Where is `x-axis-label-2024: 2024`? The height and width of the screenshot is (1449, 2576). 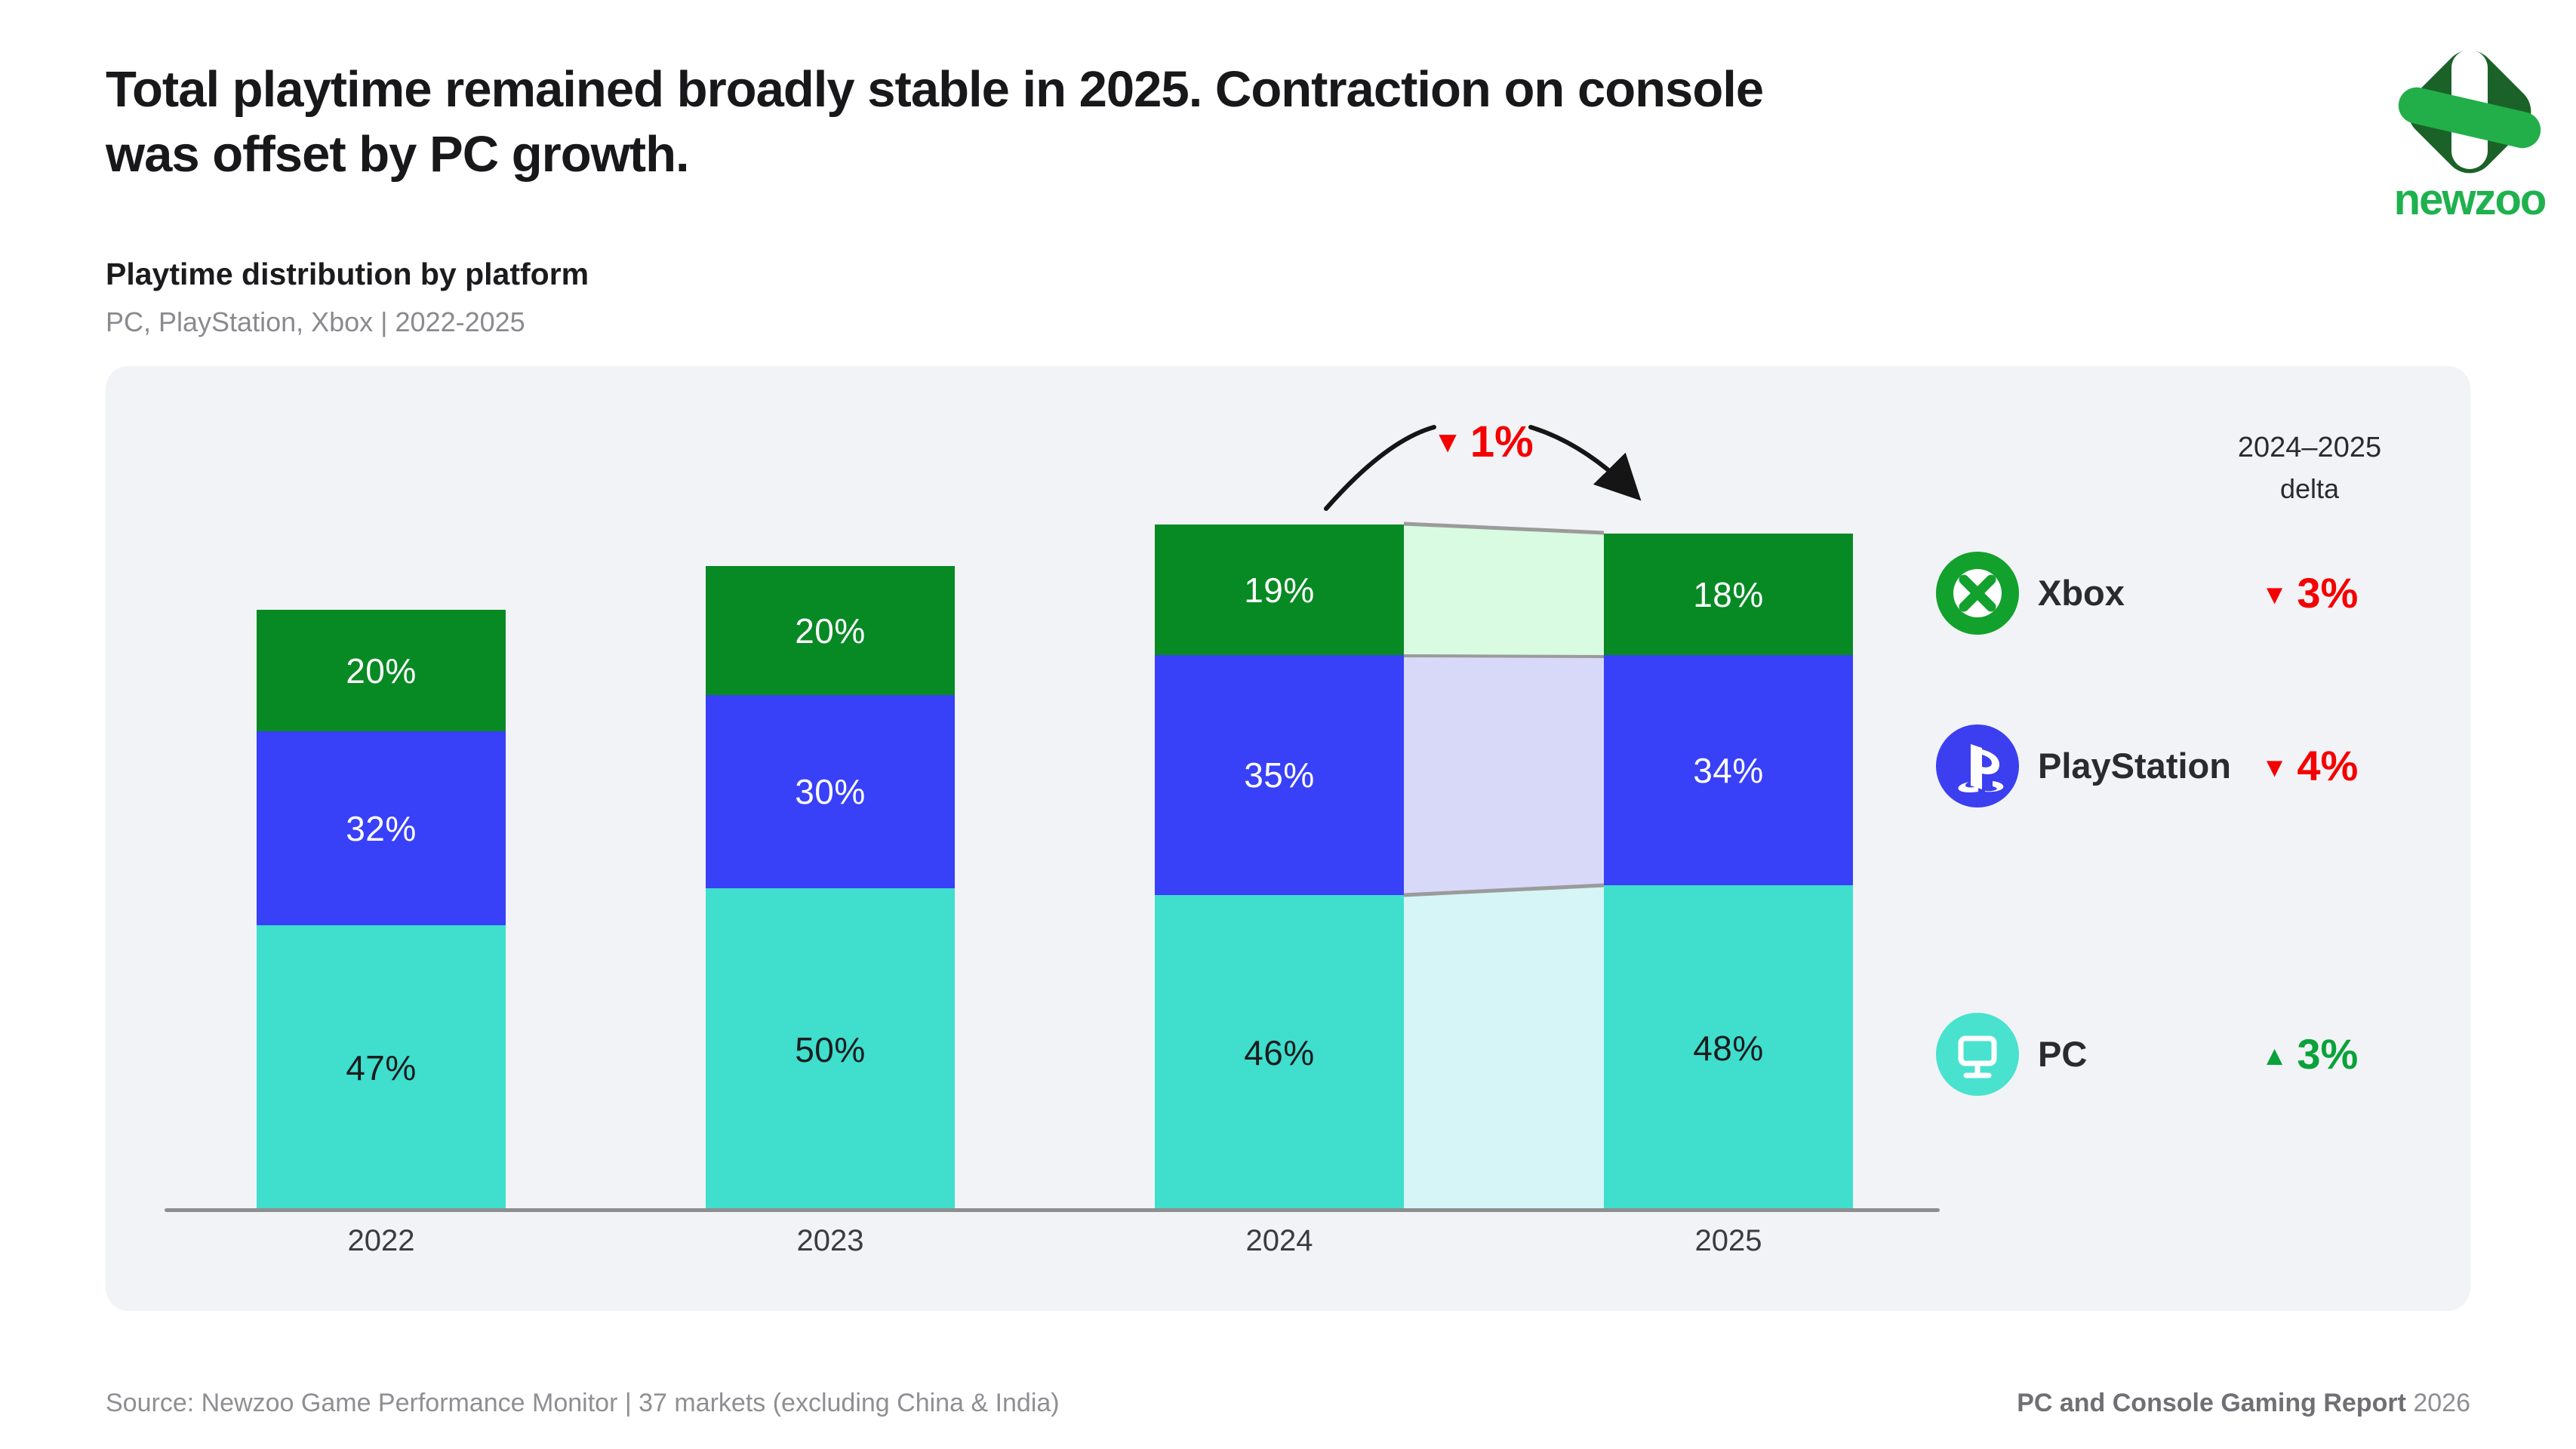
x-axis-label-2024: 2024 is located at coordinates (1279, 1240).